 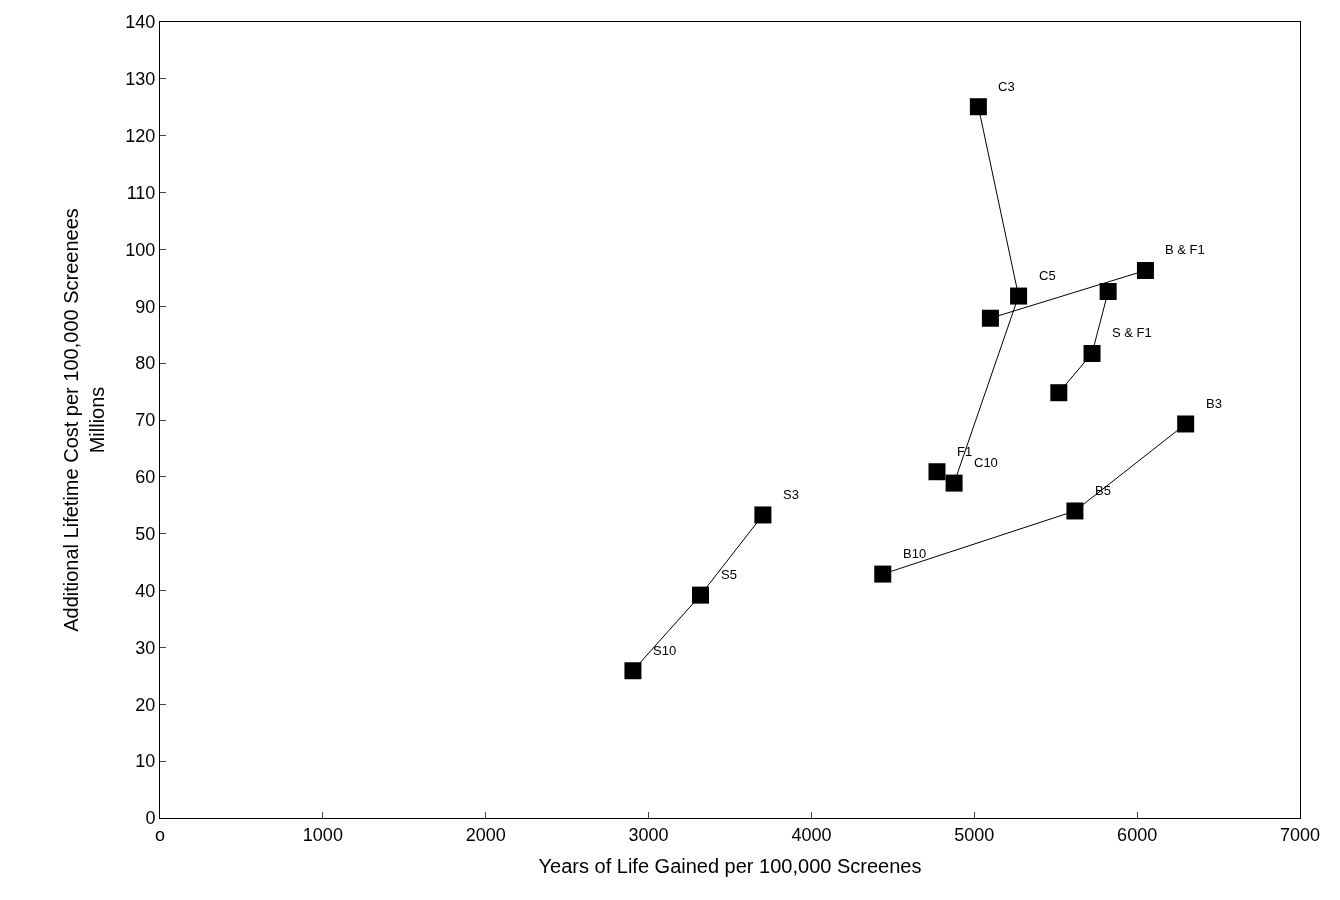 I want to click on annotation: B & F1, so click(x=1185, y=249).